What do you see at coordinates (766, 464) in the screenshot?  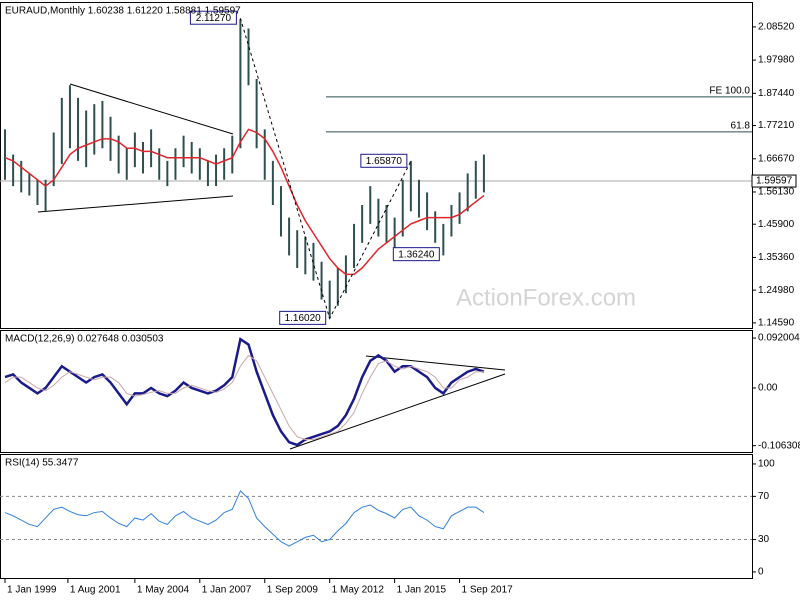 I see `y-tick-label: 100` at bounding box center [766, 464].